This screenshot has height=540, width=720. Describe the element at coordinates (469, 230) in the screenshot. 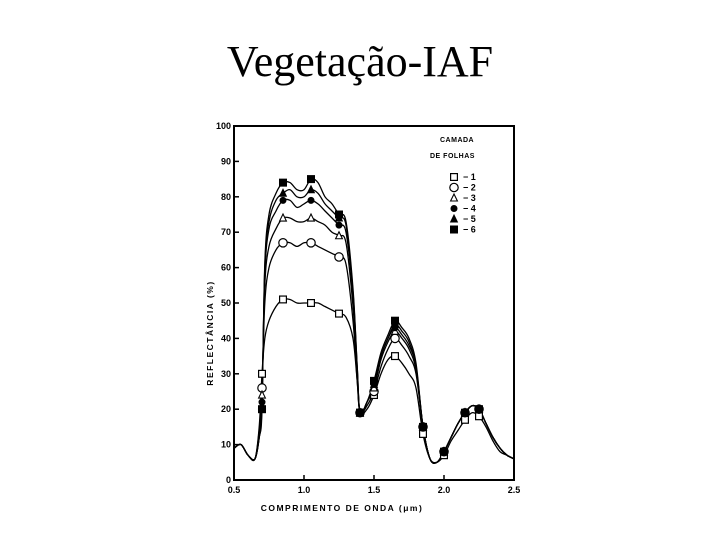

I see `legend-label-6: − 6` at that location.